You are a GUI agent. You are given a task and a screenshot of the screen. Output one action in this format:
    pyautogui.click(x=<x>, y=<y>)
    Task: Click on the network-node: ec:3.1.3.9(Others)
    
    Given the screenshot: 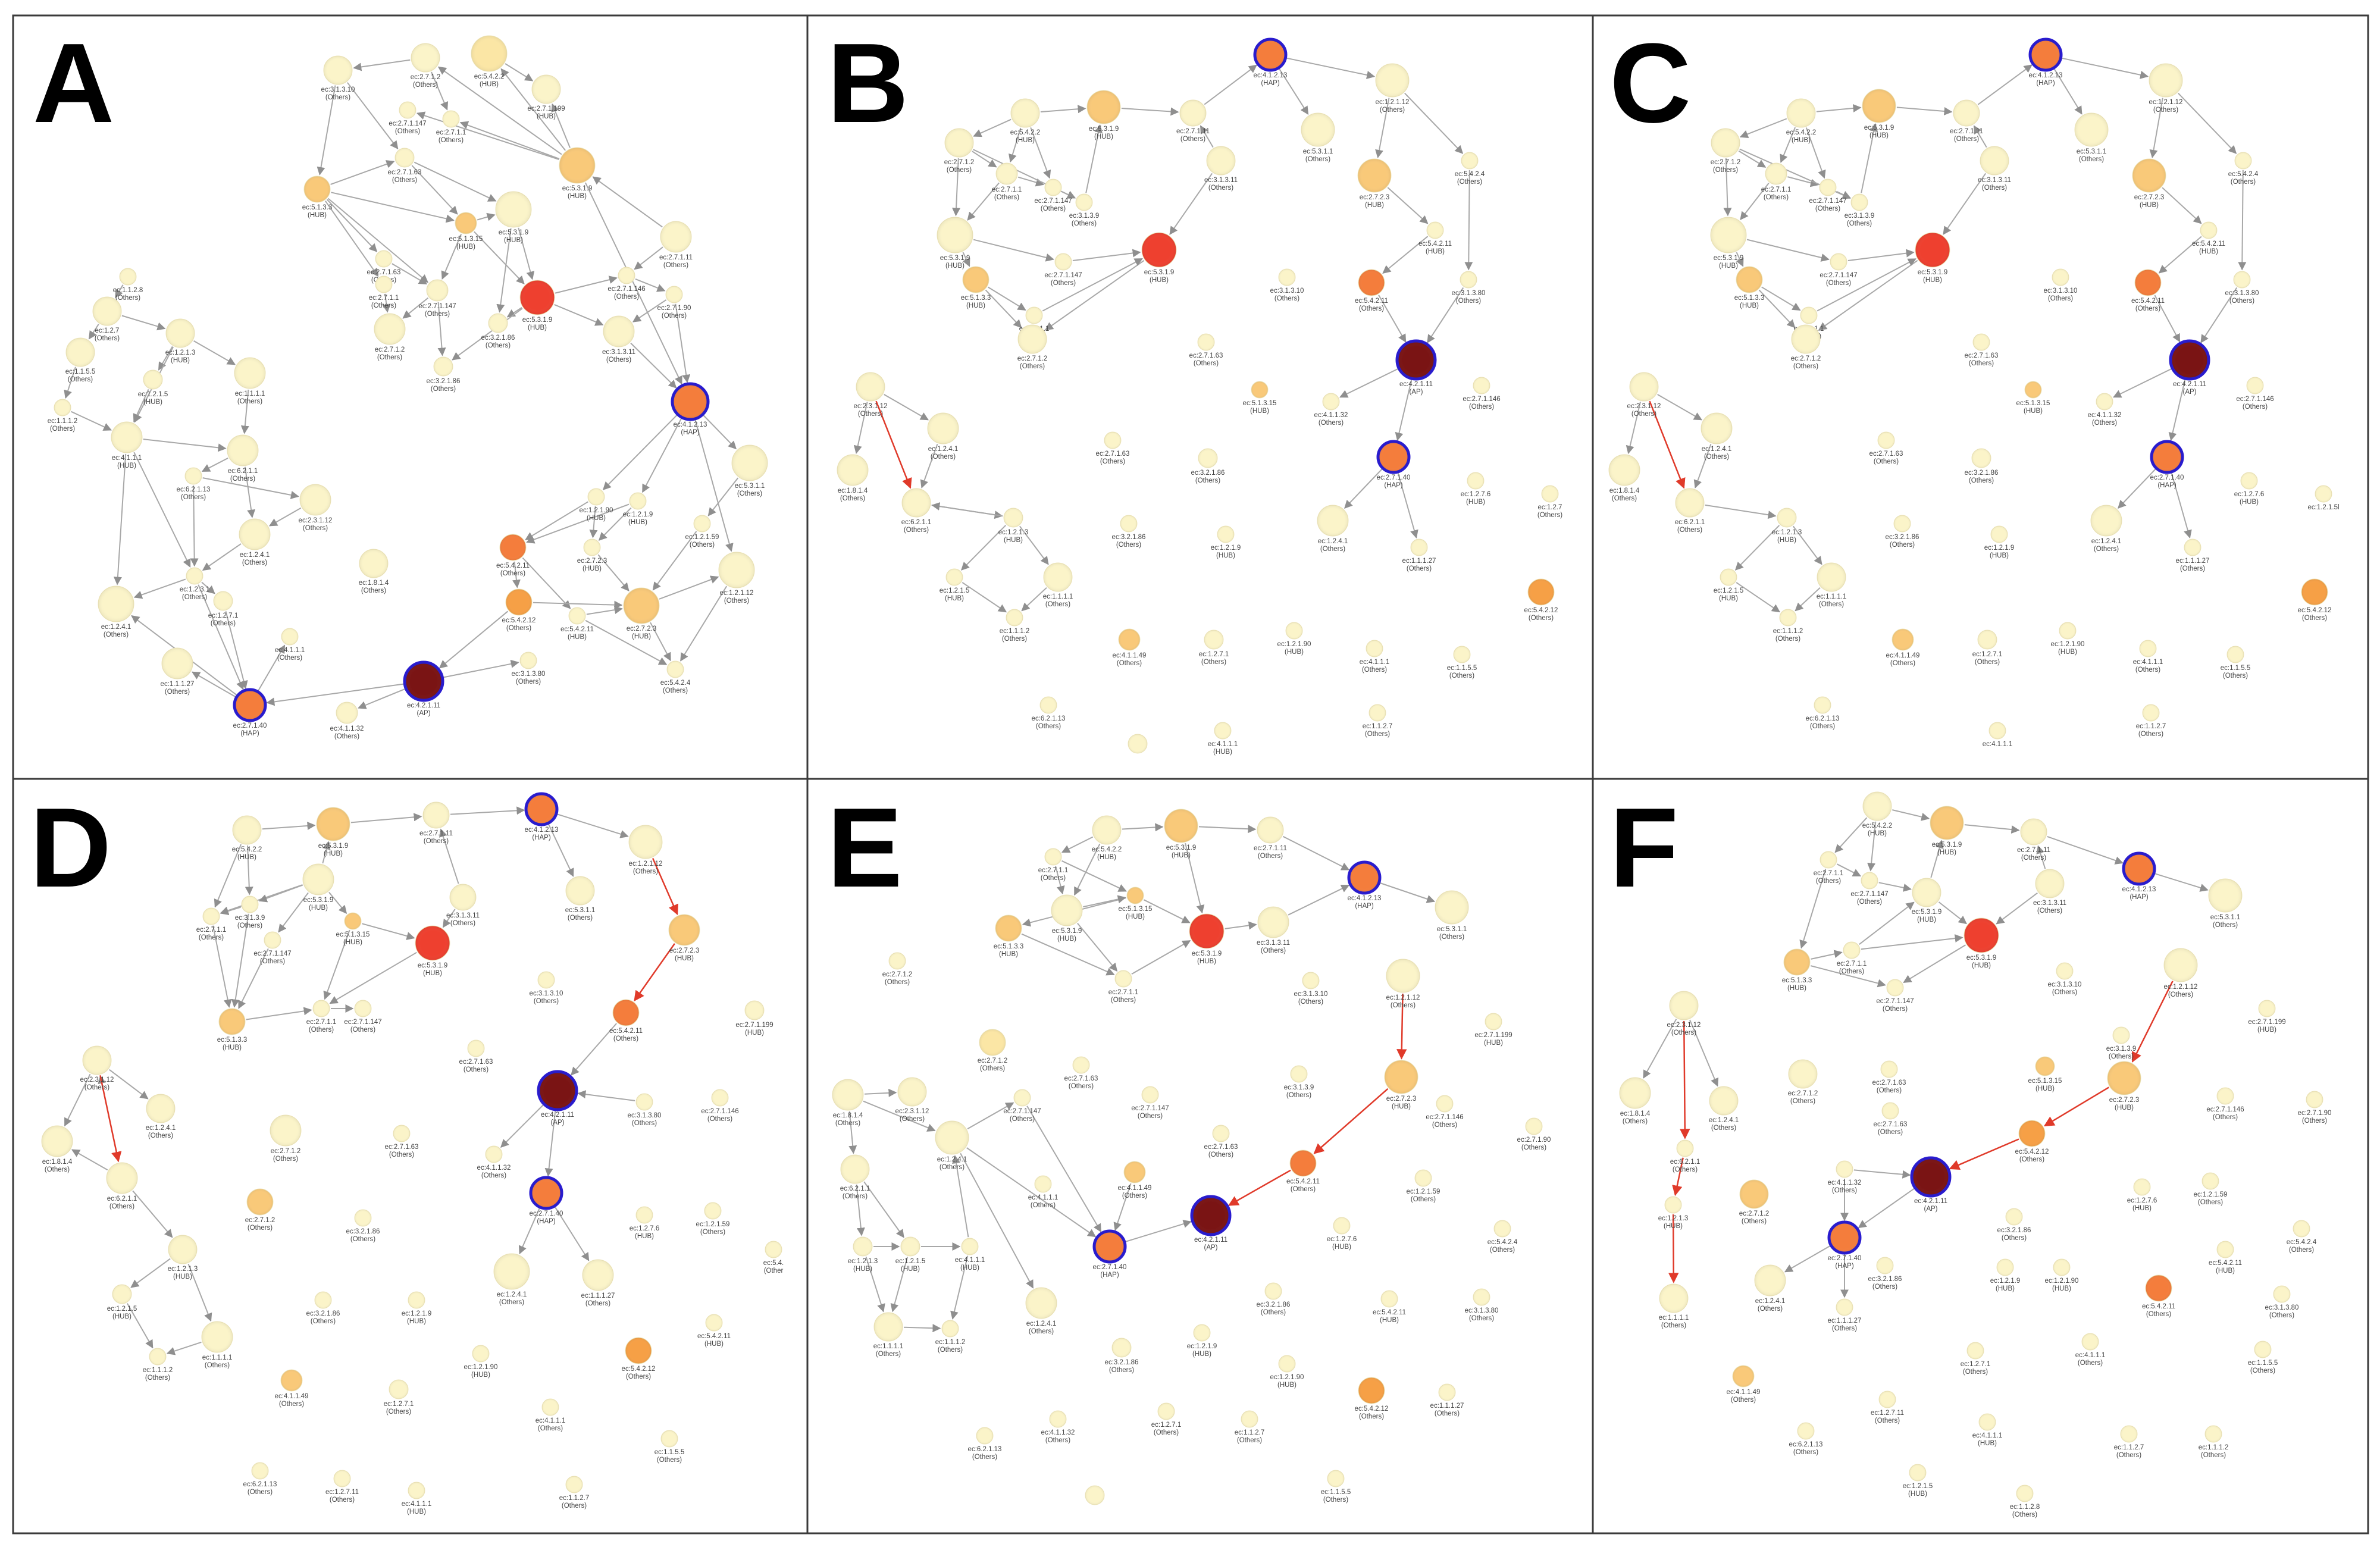 What is the action you would take?
    pyautogui.click(x=2121, y=1043)
    